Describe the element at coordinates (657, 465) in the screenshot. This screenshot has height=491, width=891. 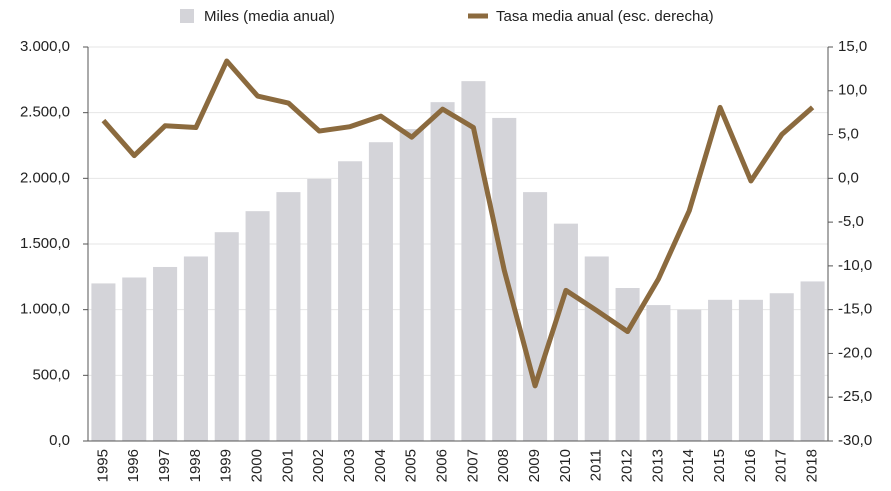
I see `x-tick-label: 2013` at that location.